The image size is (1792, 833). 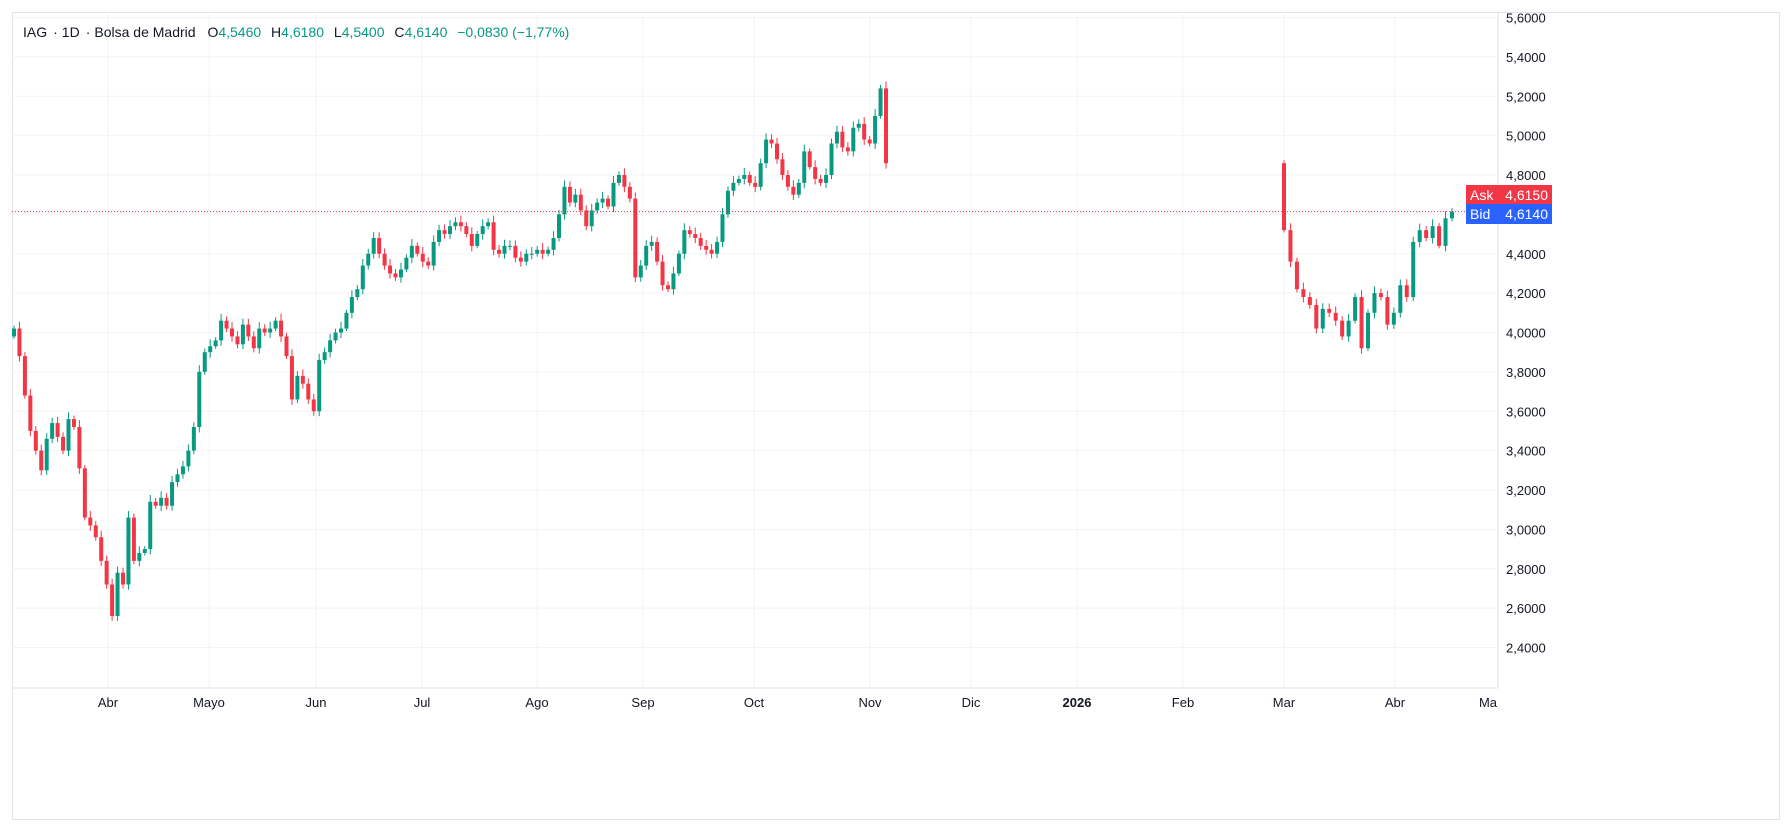 What do you see at coordinates (337, 32) in the screenshot?
I see `legend-low-label: L` at bounding box center [337, 32].